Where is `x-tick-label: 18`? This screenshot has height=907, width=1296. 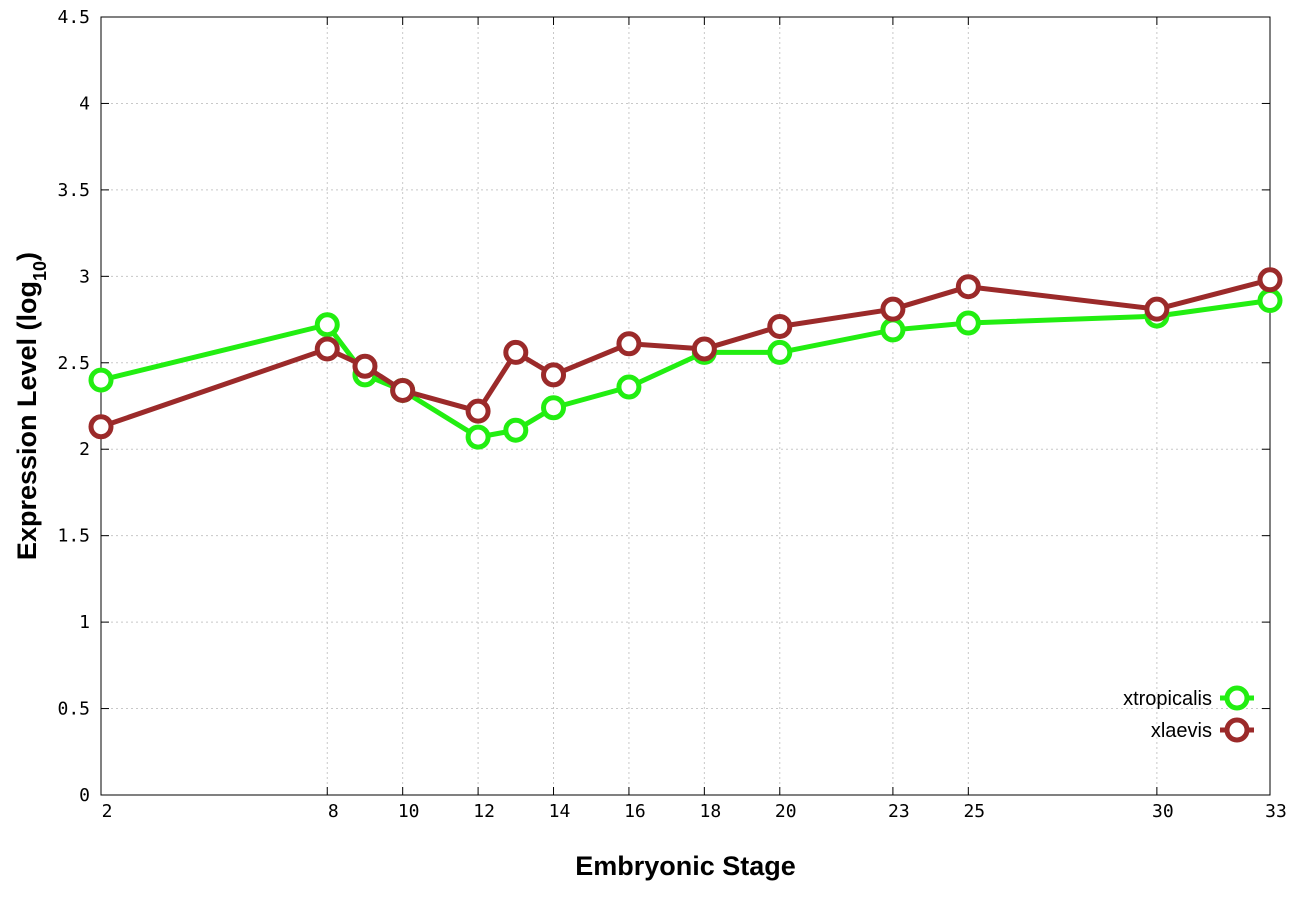 x-tick-label: 18 is located at coordinates (711, 811).